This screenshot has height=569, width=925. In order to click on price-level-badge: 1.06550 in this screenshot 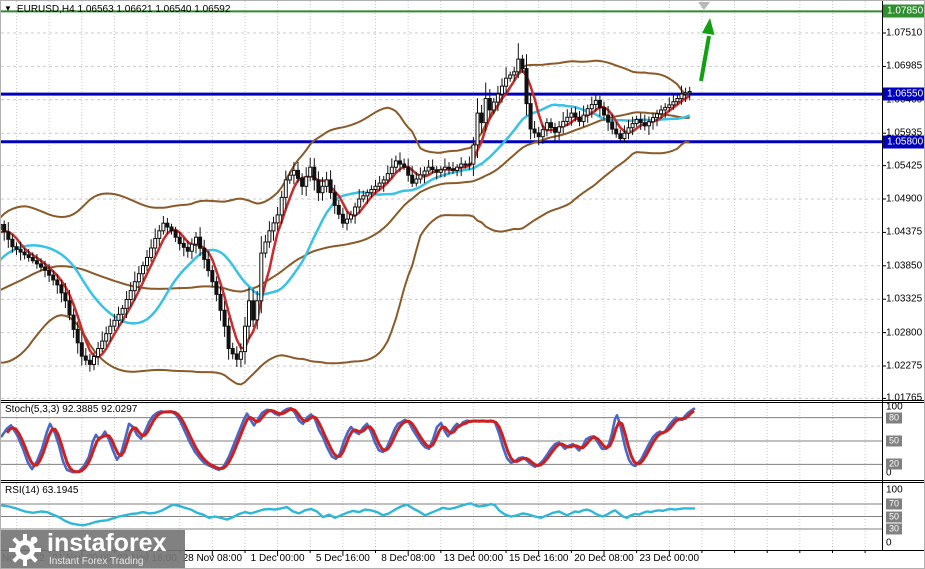, I will do `click(903, 94)`.